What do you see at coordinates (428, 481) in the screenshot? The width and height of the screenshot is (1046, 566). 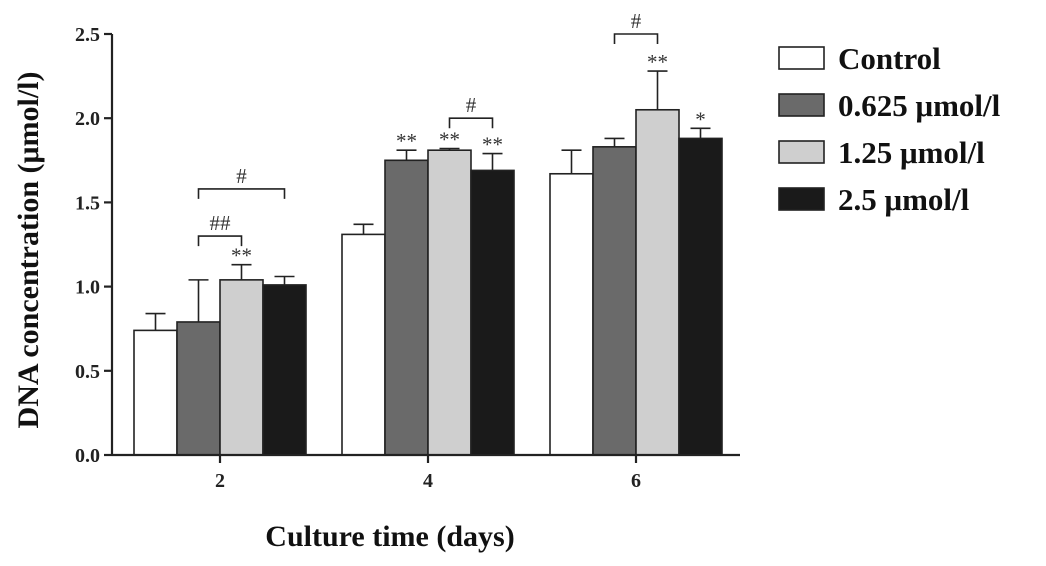 I see `x-tick-label: 4` at bounding box center [428, 481].